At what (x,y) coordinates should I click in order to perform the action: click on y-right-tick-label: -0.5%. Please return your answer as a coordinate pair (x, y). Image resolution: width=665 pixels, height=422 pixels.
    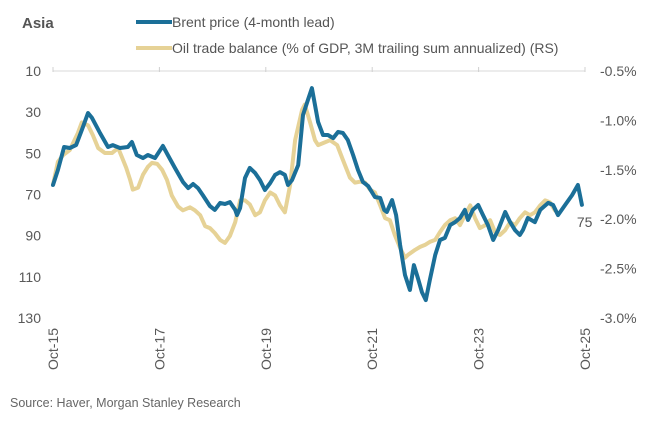
    Looking at the image, I should click on (618, 71).